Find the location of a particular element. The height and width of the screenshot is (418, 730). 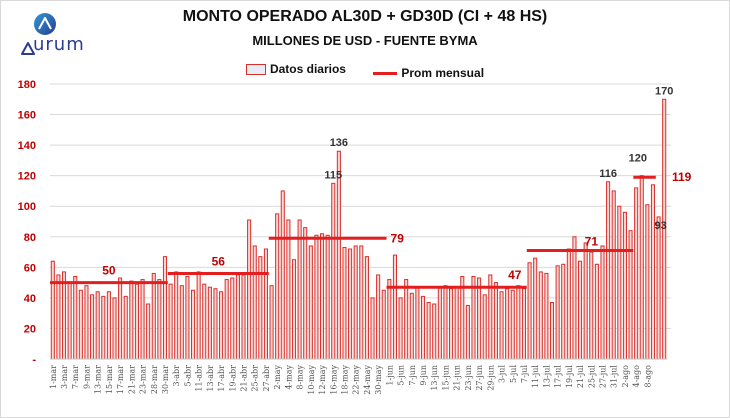

x-tick-label: 17-abr is located at coordinates (221, 378).